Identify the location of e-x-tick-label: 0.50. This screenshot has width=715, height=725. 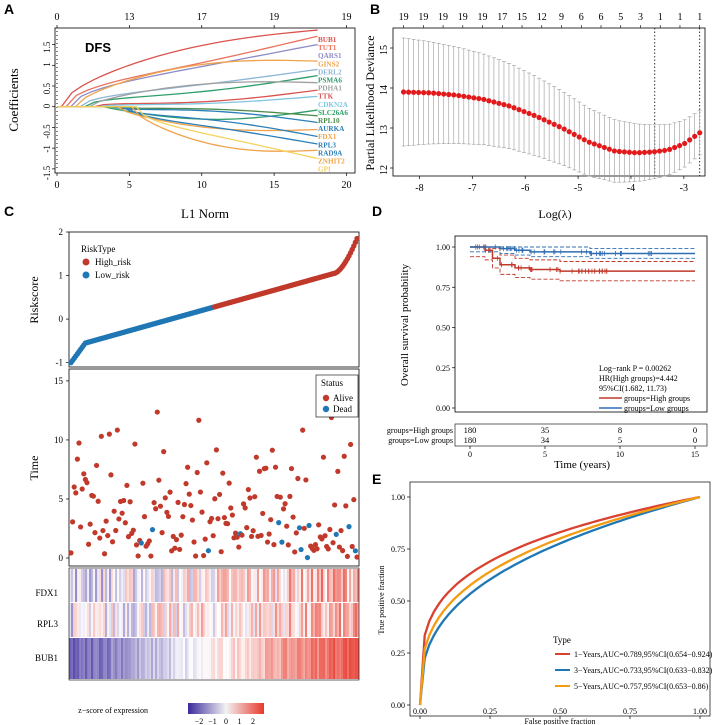
(560, 711).